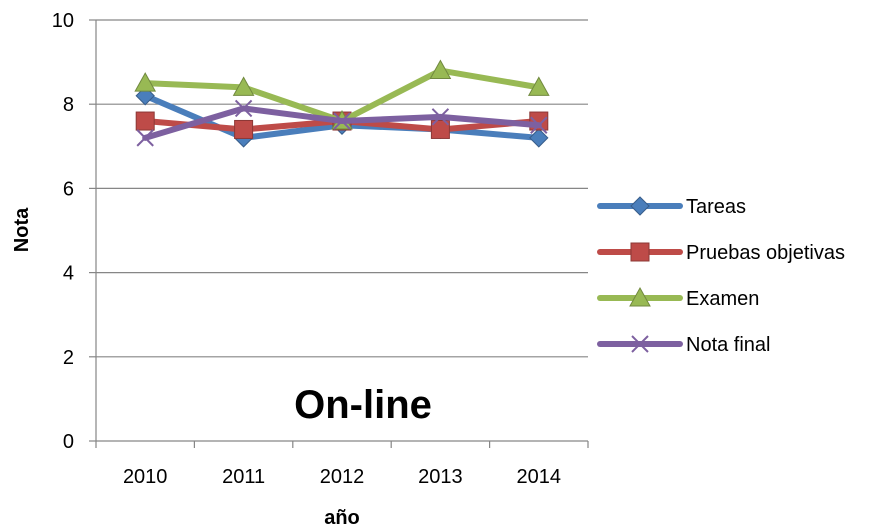 The image size is (880, 528). Describe the element at coordinates (721, 276) in the screenshot. I see `legend: Tareas Pruebas objetivas Examen Nota final` at that location.